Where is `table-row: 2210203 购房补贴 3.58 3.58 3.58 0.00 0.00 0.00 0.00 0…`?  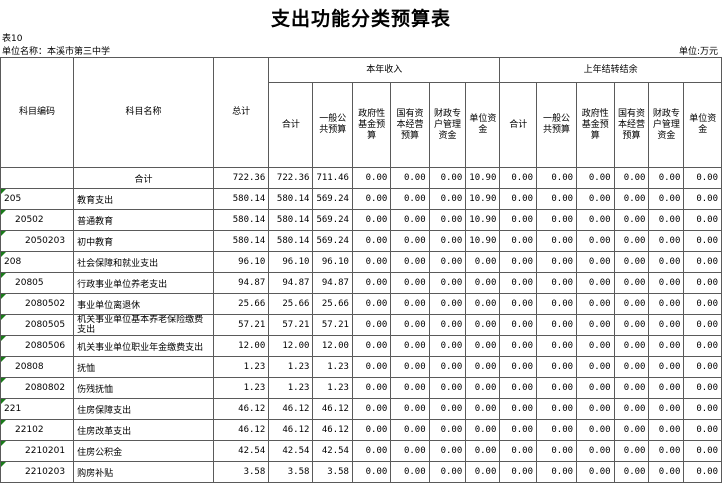 table-row: 2210203 购房补贴 3.58 3.58 3.58 0.00 0.00 0.00 0.00 0… is located at coordinates (361, 472).